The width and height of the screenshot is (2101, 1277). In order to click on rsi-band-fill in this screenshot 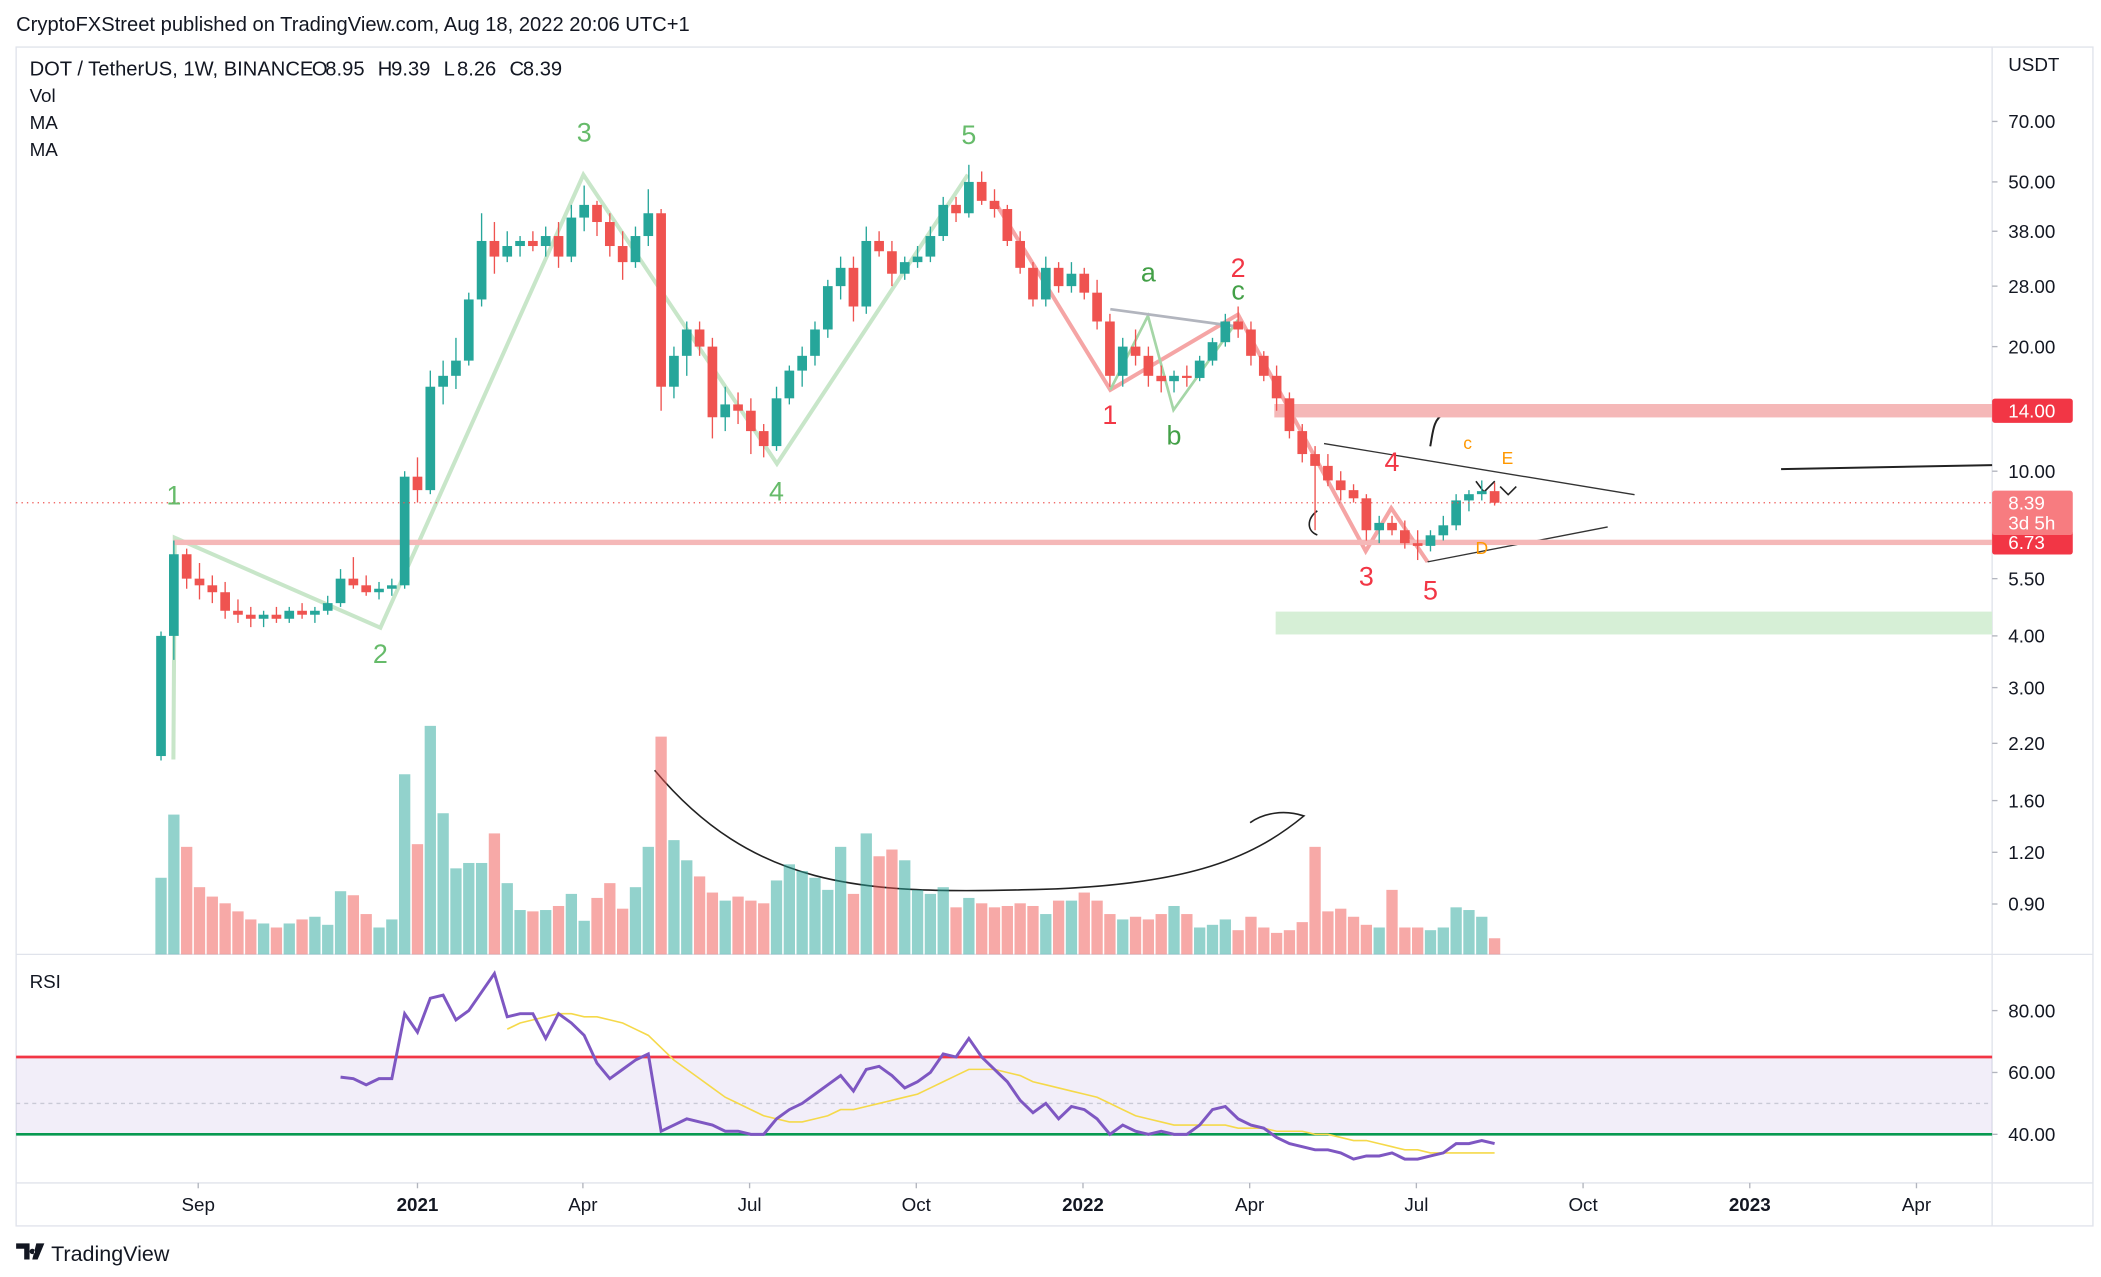, I will do `click(1004, 1096)`.